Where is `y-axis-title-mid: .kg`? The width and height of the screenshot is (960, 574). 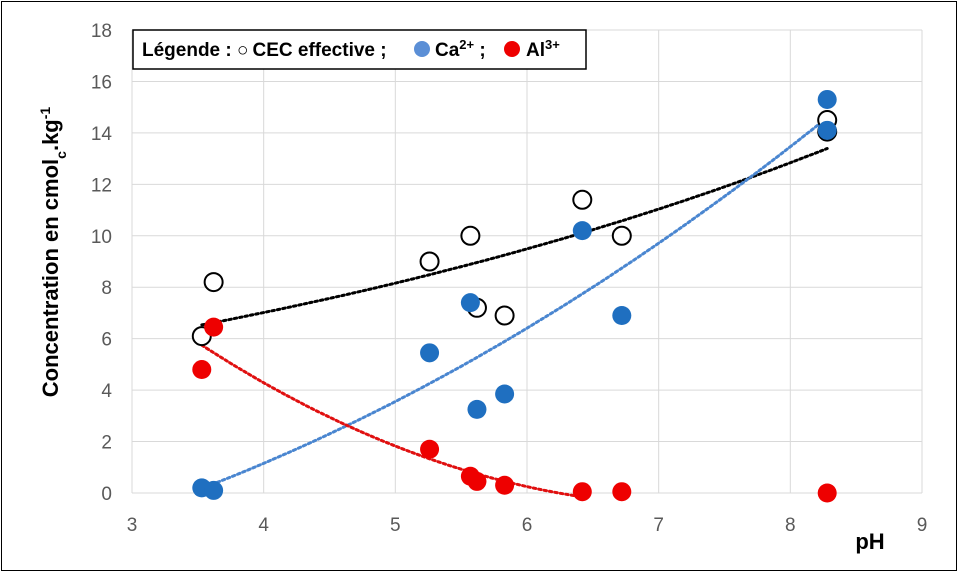
y-axis-title-mid: .kg is located at coordinates (50, 135).